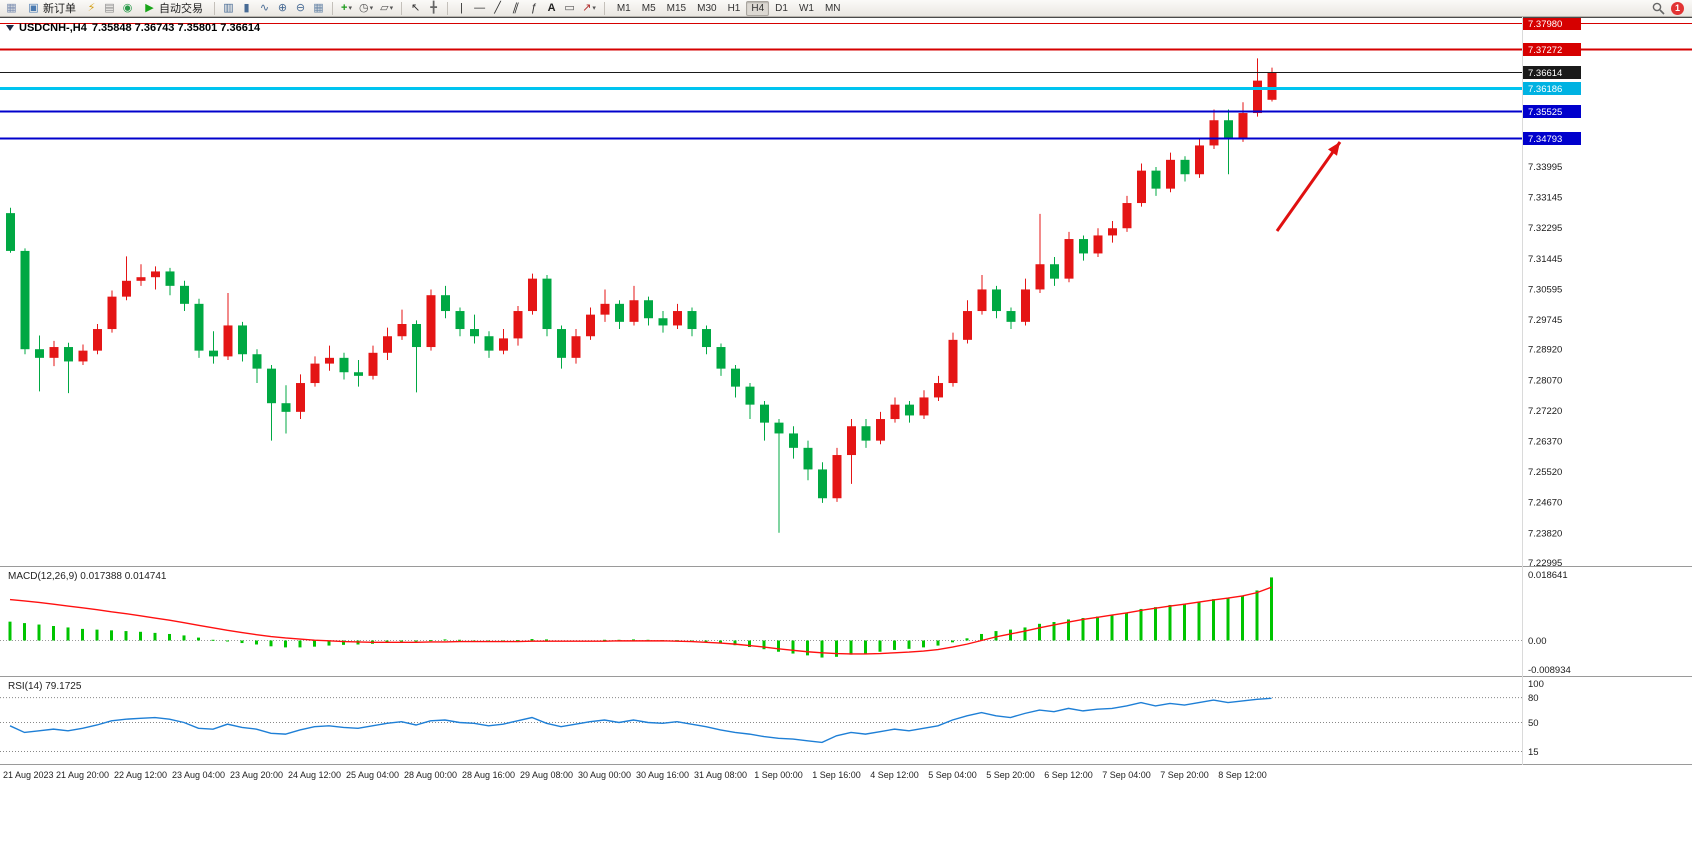  I want to click on rsi-label: RSI(14) 79.1725, so click(45, 686).